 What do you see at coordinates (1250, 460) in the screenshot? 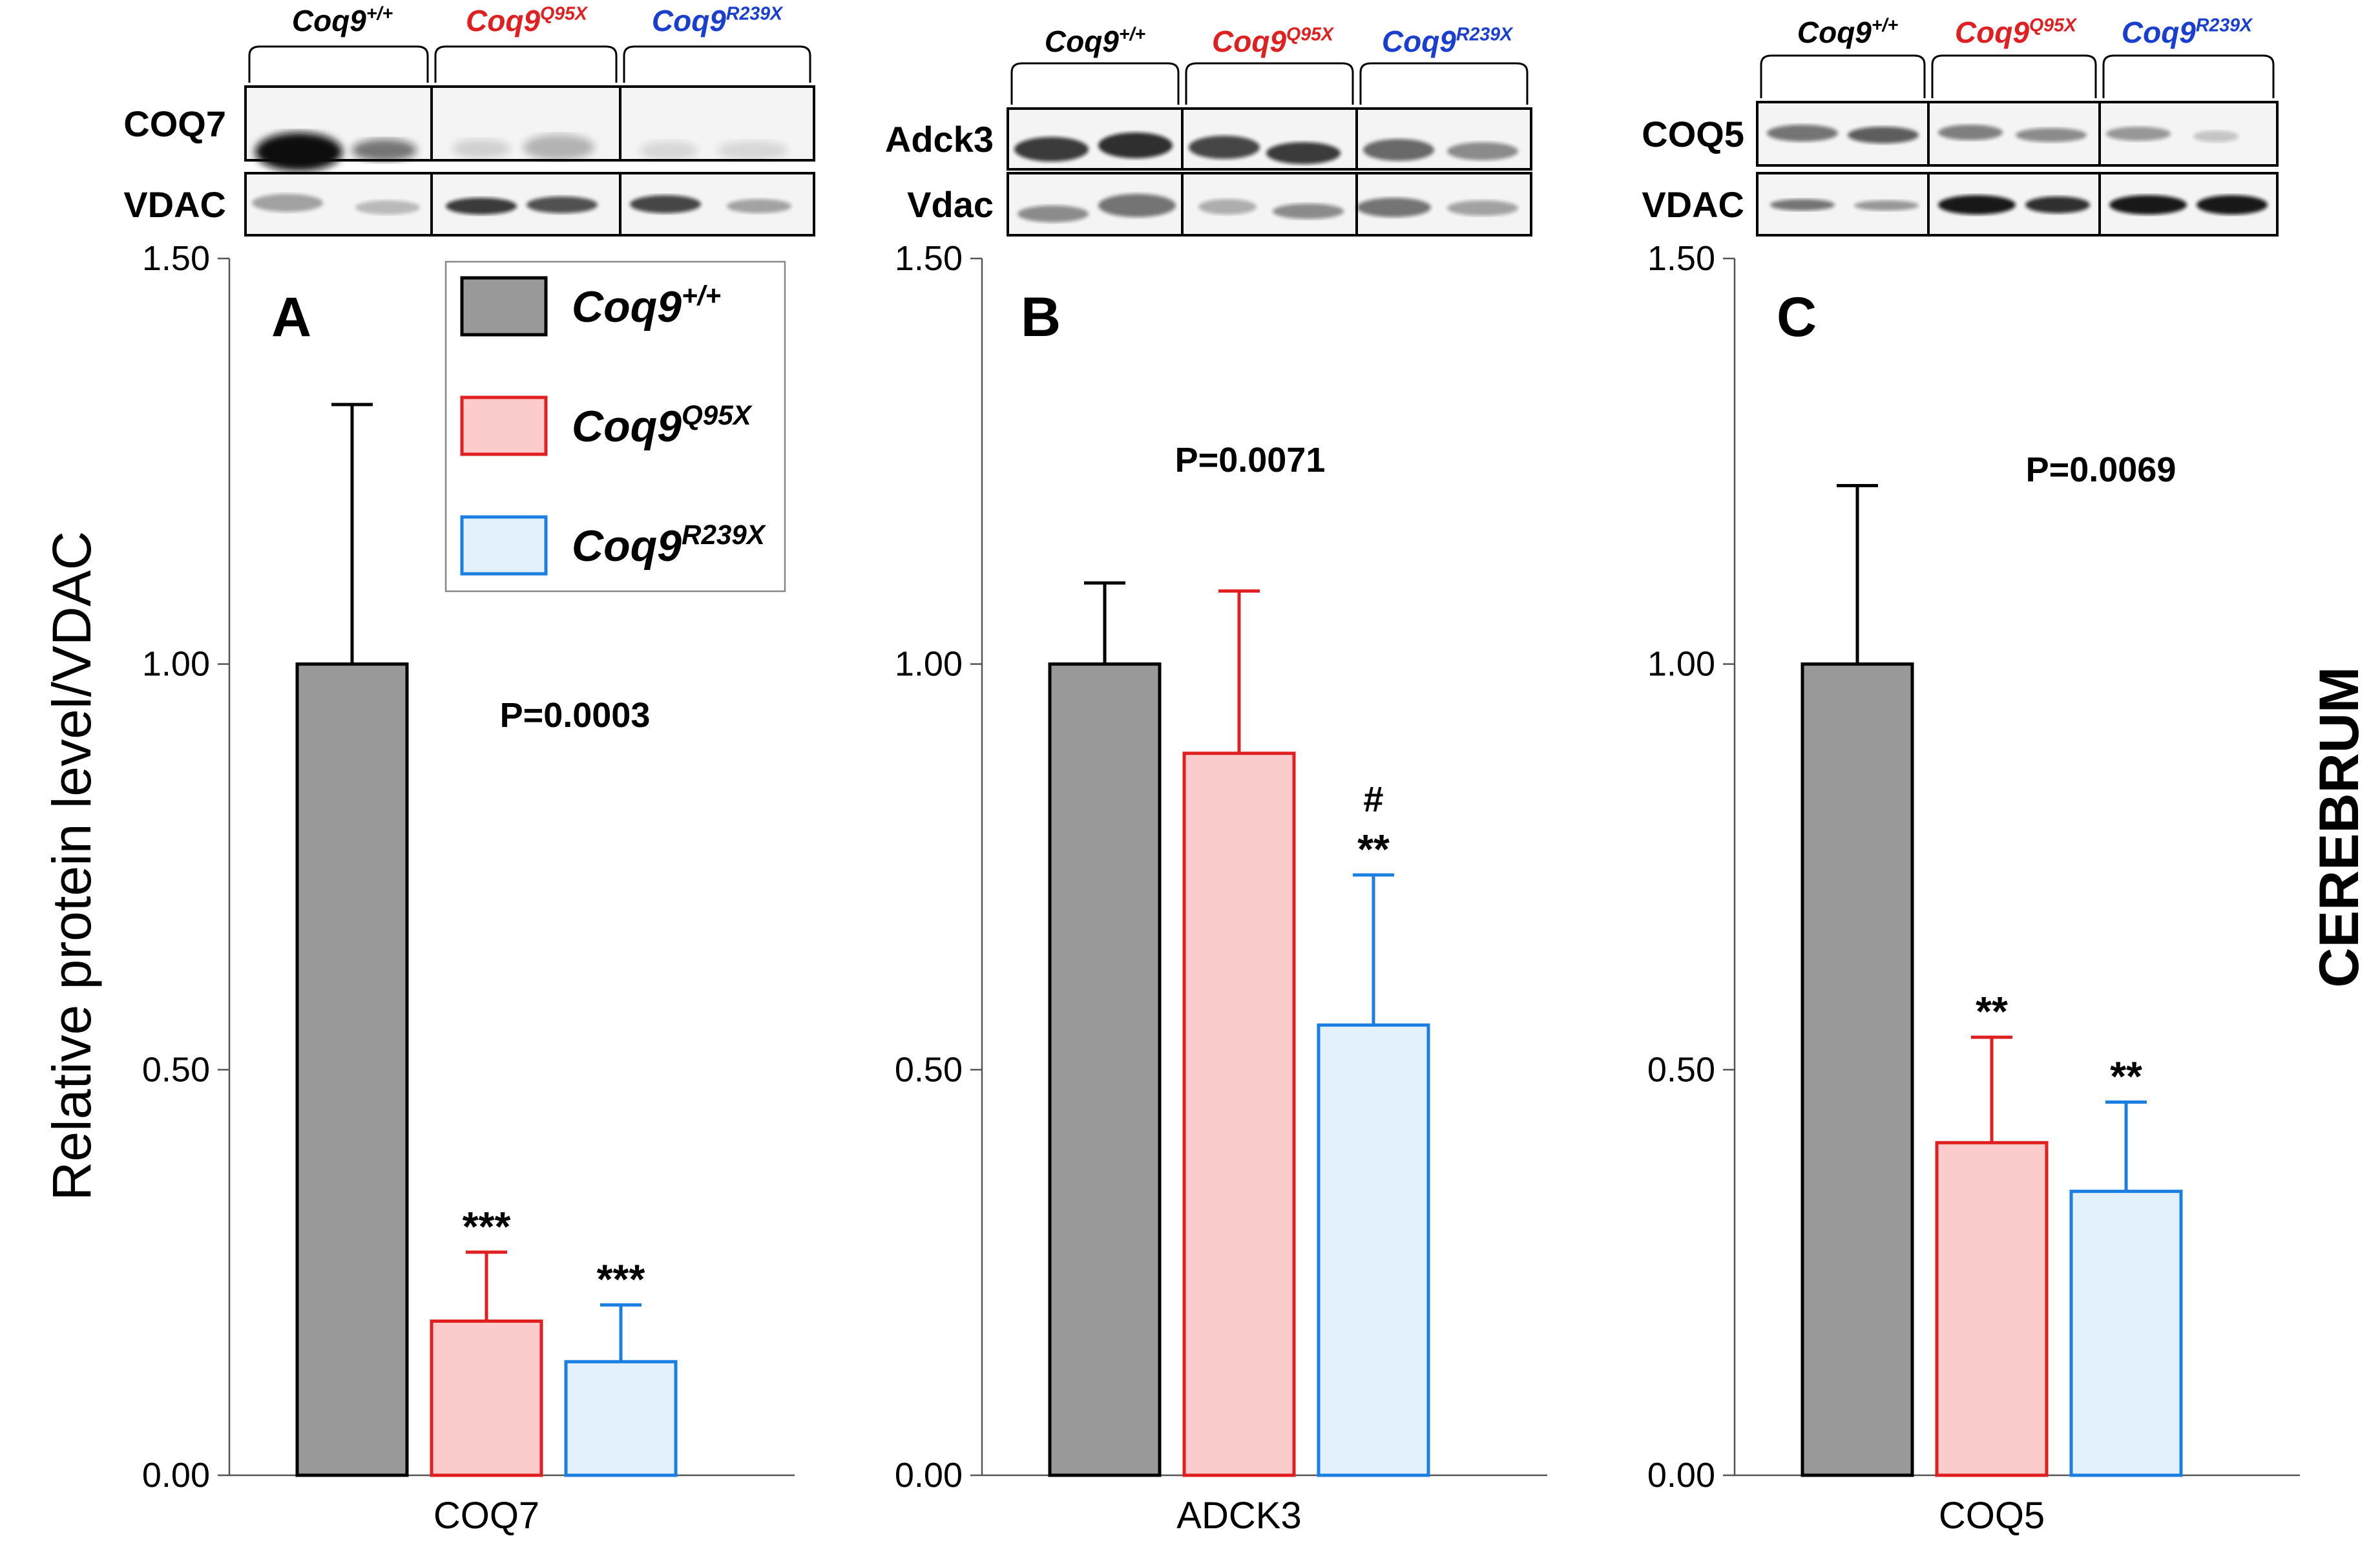
I see `p-value-label: P=0.0071` at bounding box center [1250, 460].